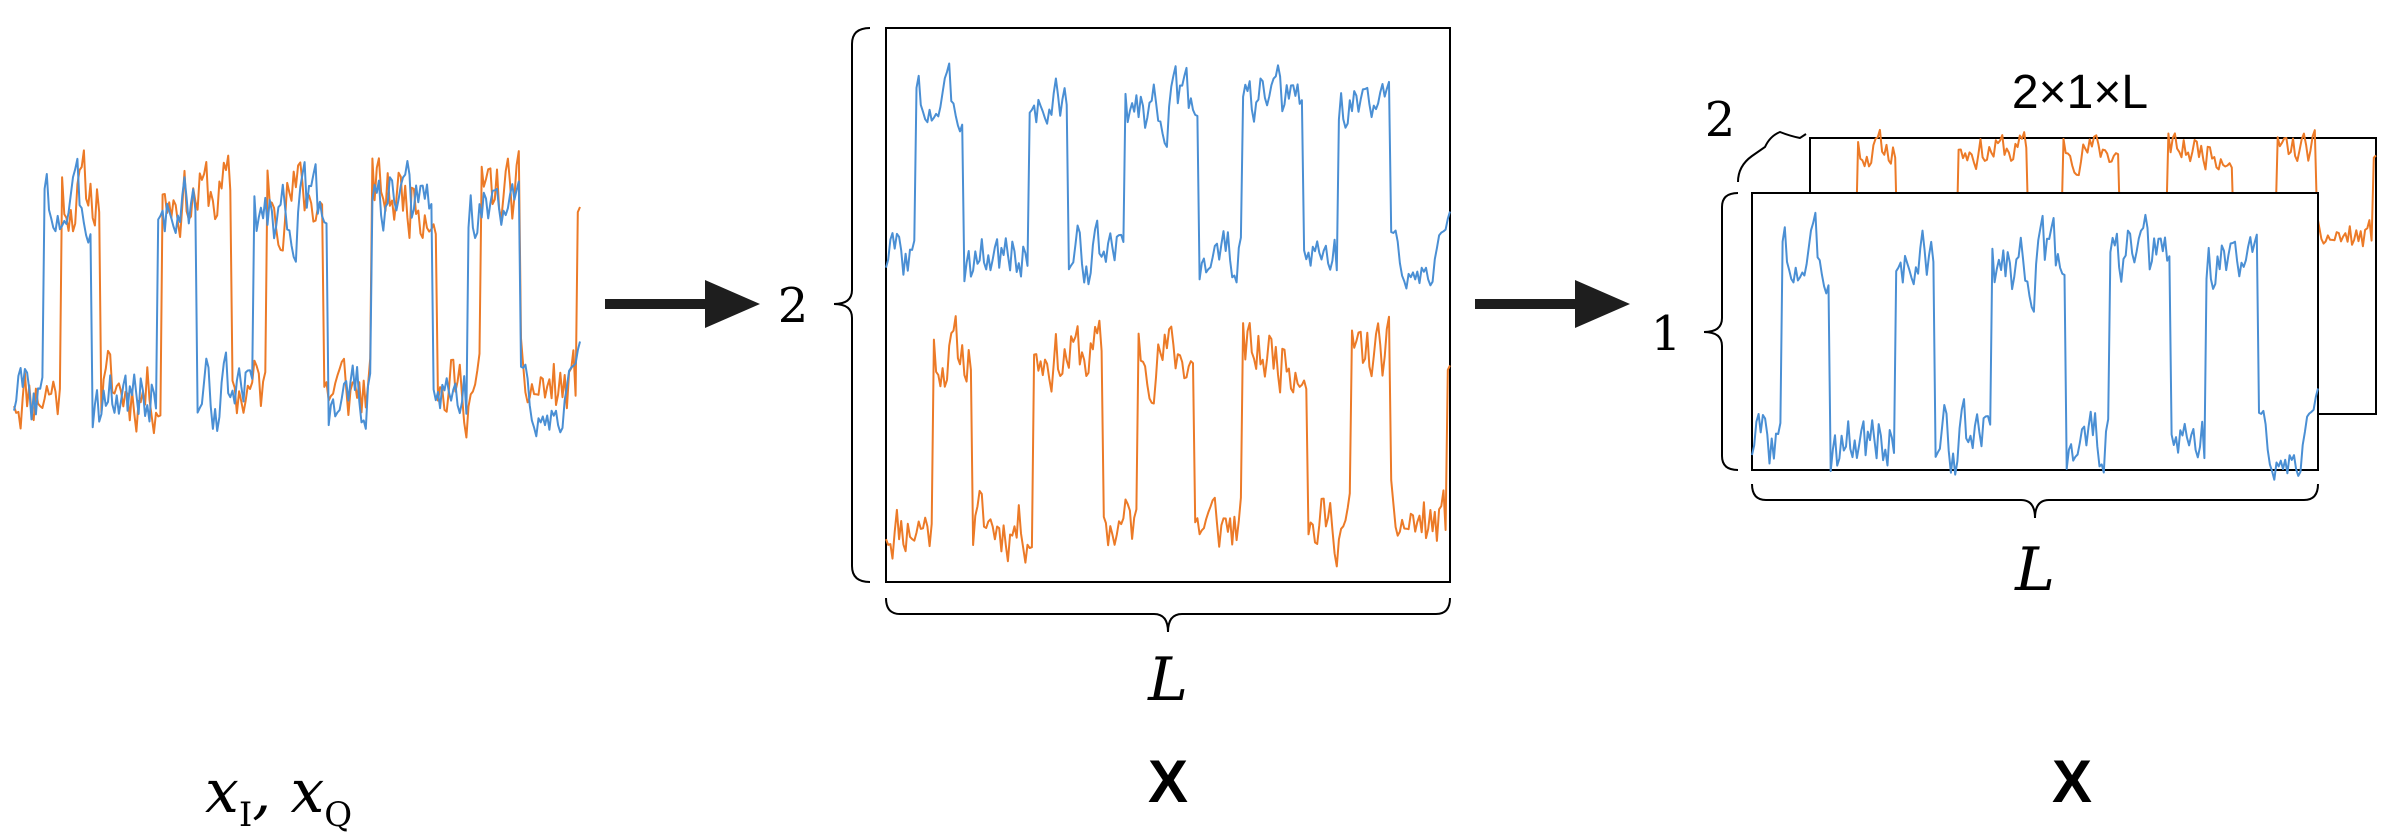  Describe the element at coordinates (1168, 176) in the screenshot. I see `matrix-row-in-phase` at that location.